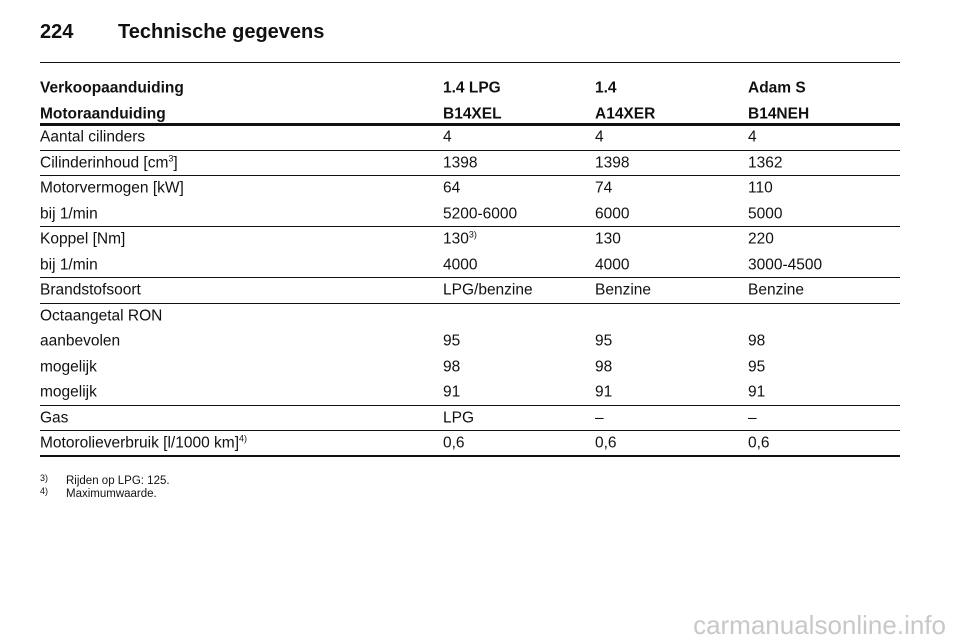 Image resolution: width=960 pixels, height=642 pixels. What do you see at coordinates (779, 113) in the screenshot?
I see `table-cell: B14NEH` at bounding box center [779, 113].